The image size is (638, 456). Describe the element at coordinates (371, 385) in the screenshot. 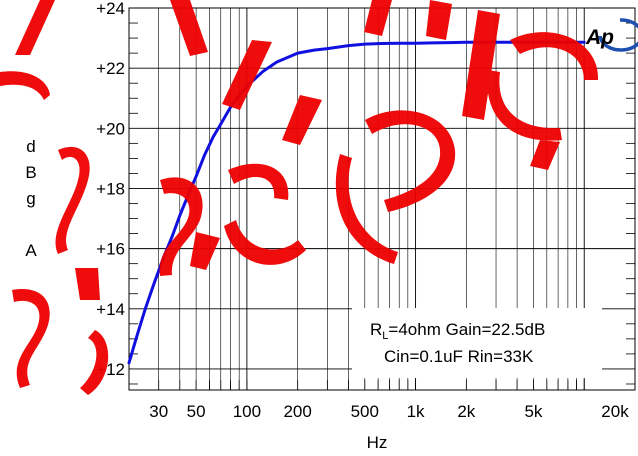

I see `x-minor-ticks` at that location.